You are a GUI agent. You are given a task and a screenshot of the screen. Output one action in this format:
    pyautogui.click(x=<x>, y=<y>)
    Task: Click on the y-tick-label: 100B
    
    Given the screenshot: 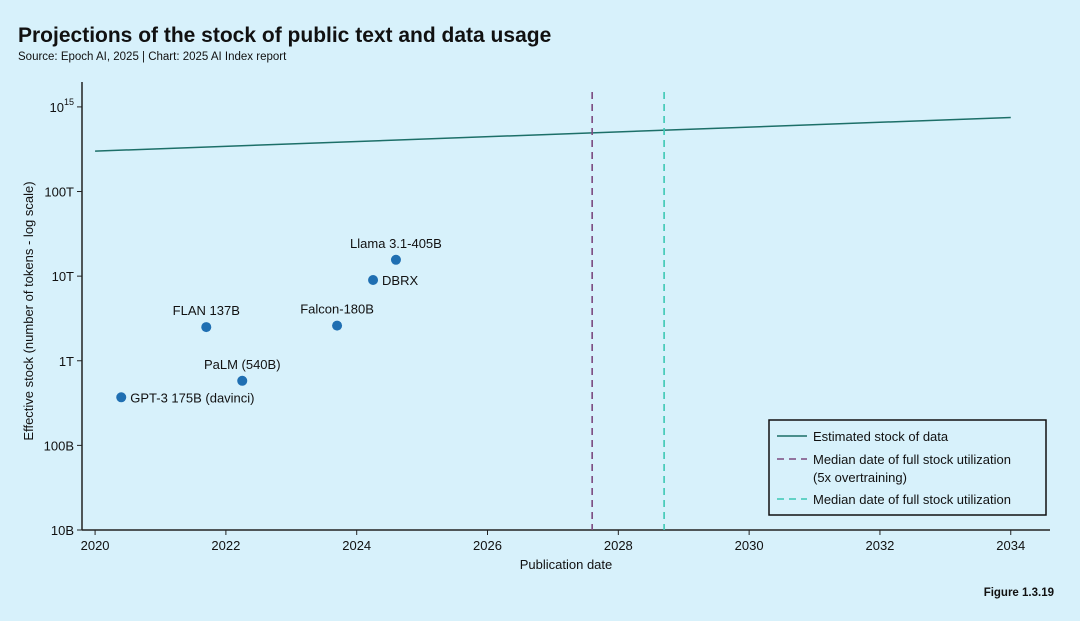 What is the action you would take?
    pyautogui.click(x=59, y=445)
    